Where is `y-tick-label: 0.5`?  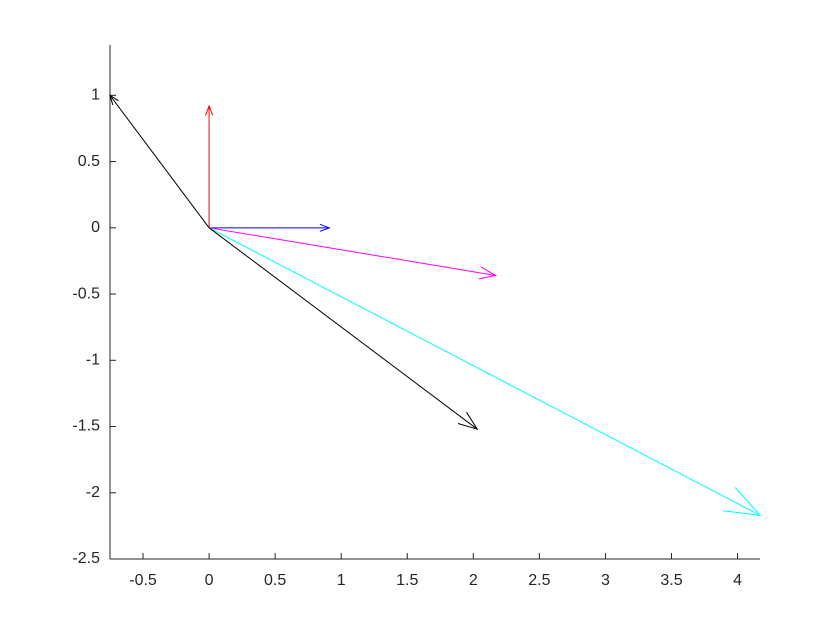 y-tick-label: 0.5 is located at coordinates (89, 161).